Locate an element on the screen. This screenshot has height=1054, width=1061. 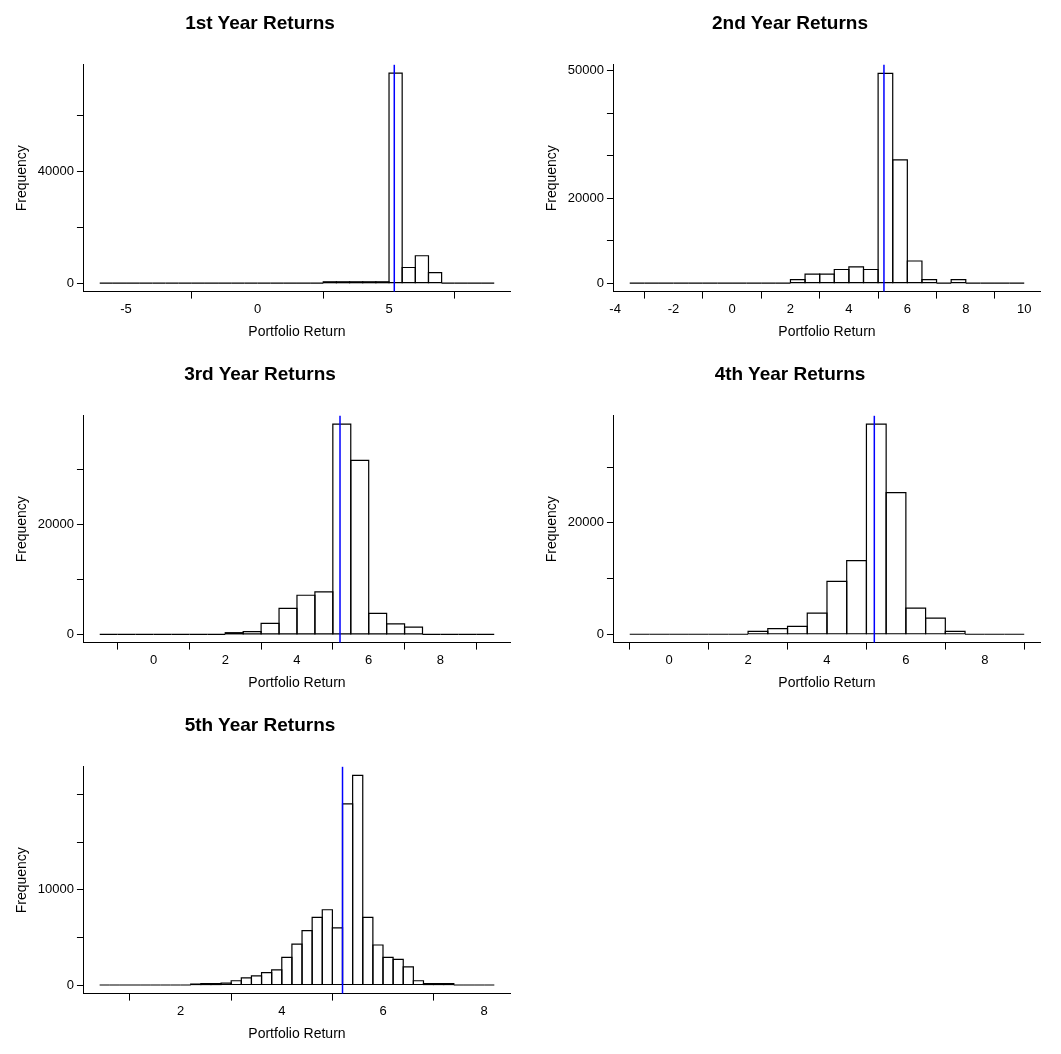
y-tick-label: 10000 is located at coordinates (55, 889).